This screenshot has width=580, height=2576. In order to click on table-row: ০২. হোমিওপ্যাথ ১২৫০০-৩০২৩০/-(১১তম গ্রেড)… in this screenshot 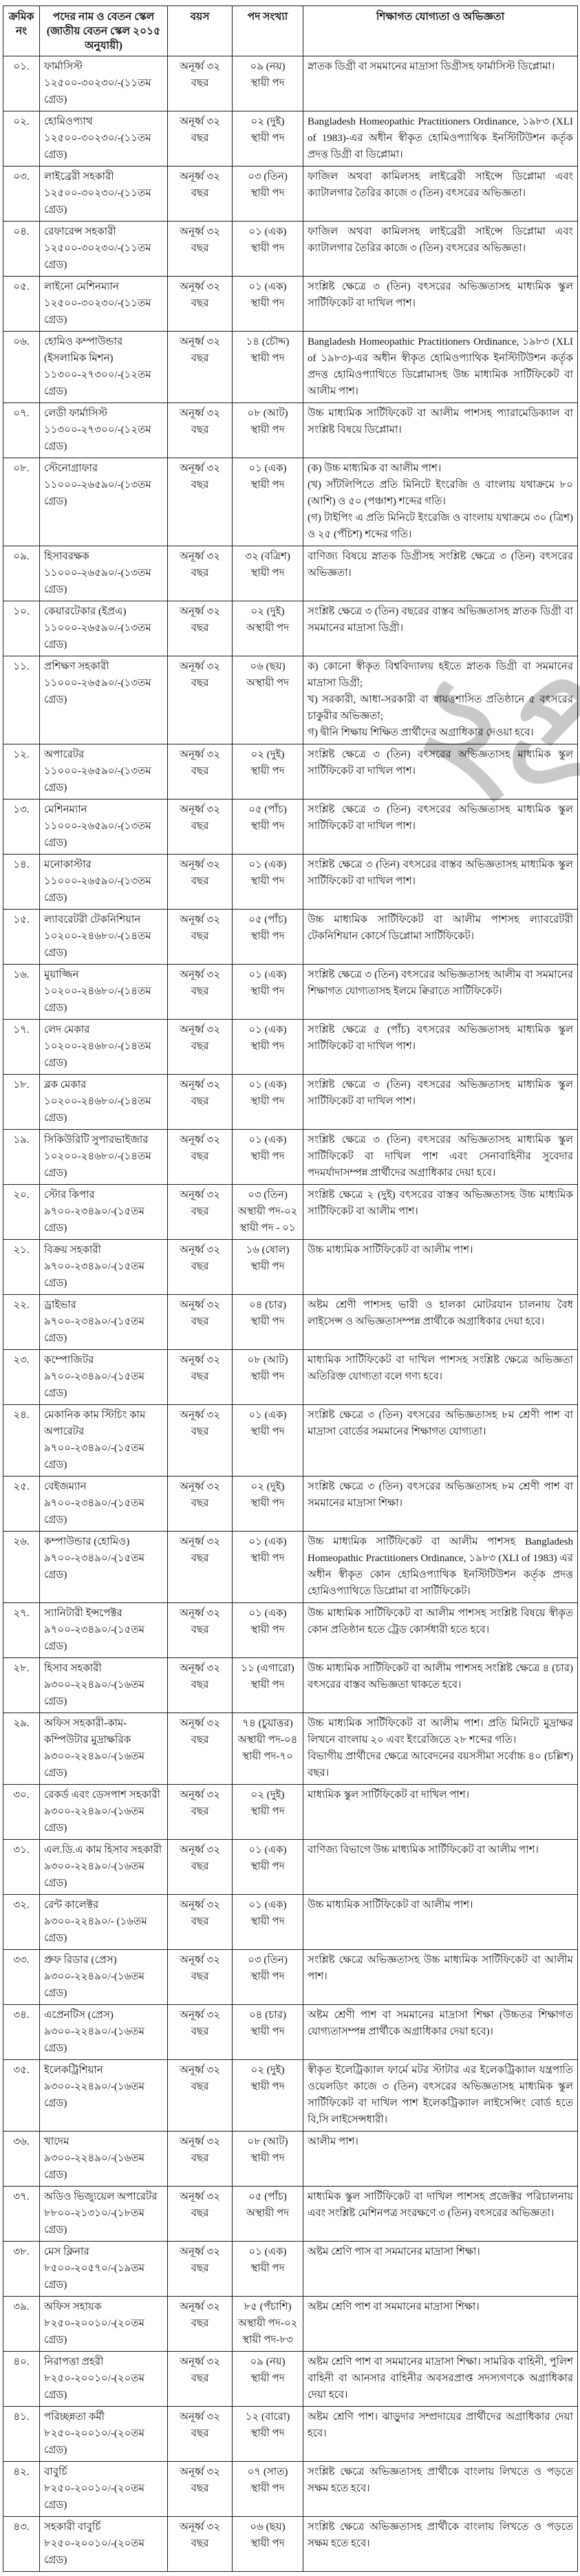, I will do `click(290, 139)`.